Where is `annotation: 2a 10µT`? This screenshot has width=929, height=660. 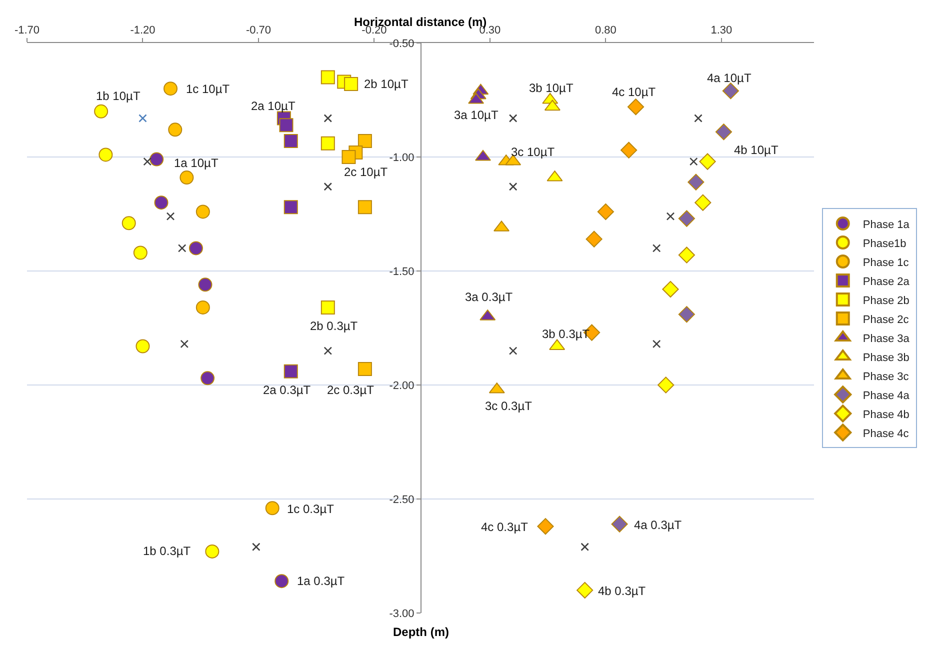 annotation: 2a 10µT is located at coordinates (273, 106).